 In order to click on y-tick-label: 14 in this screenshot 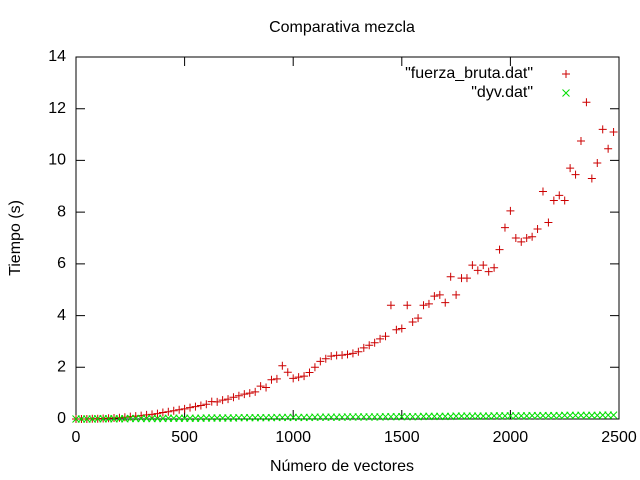, I will do `click(57, 56)`.